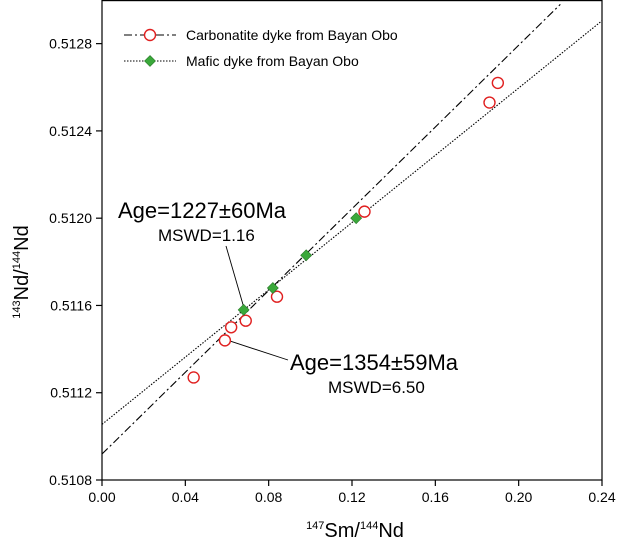 This screenshot has height=542, width=622. What do you see at coordinates (259, 350) in the screenshot?
I see `leader-line-carbonatite` at bounding box center [259, 350].